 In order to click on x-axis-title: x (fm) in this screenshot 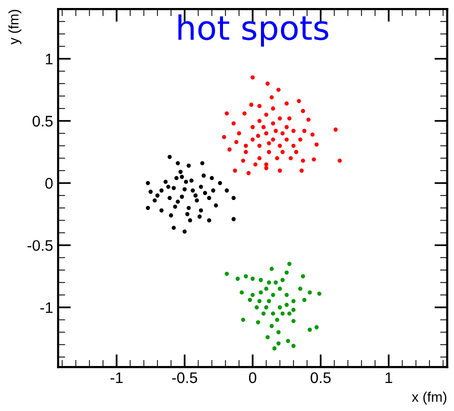, I will do `click(429, 398)`.